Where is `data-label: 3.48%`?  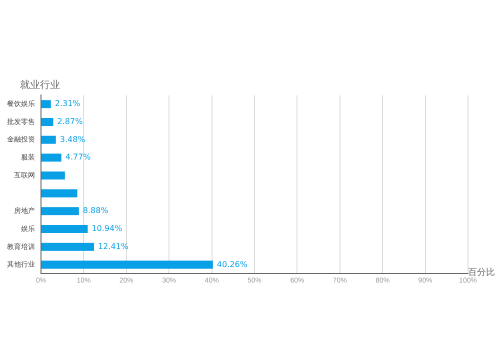 data-label: 3.48% is located at coordinates (73, 139).